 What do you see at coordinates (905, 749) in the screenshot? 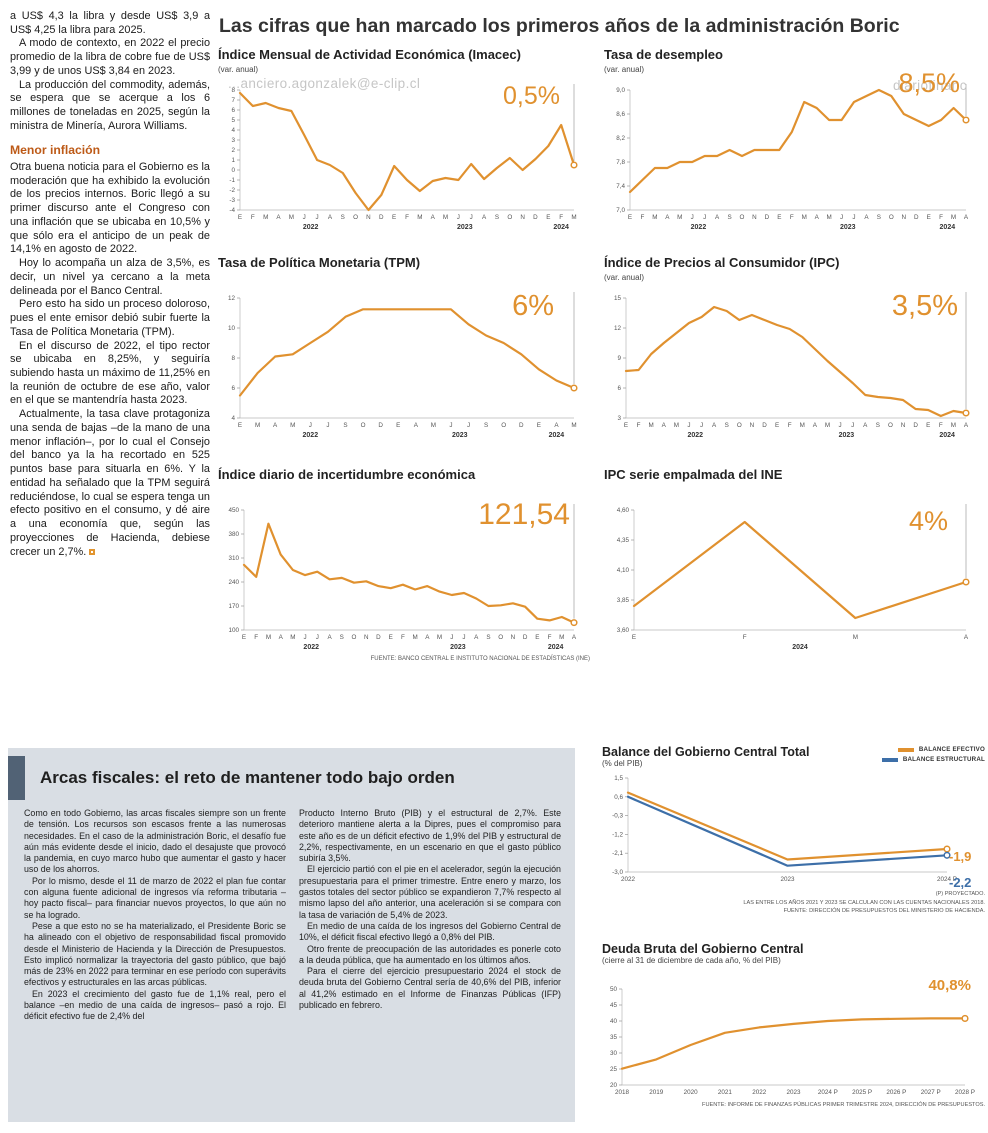
I see `legend-swatch-efectivo` at bounding box center [905, 749].